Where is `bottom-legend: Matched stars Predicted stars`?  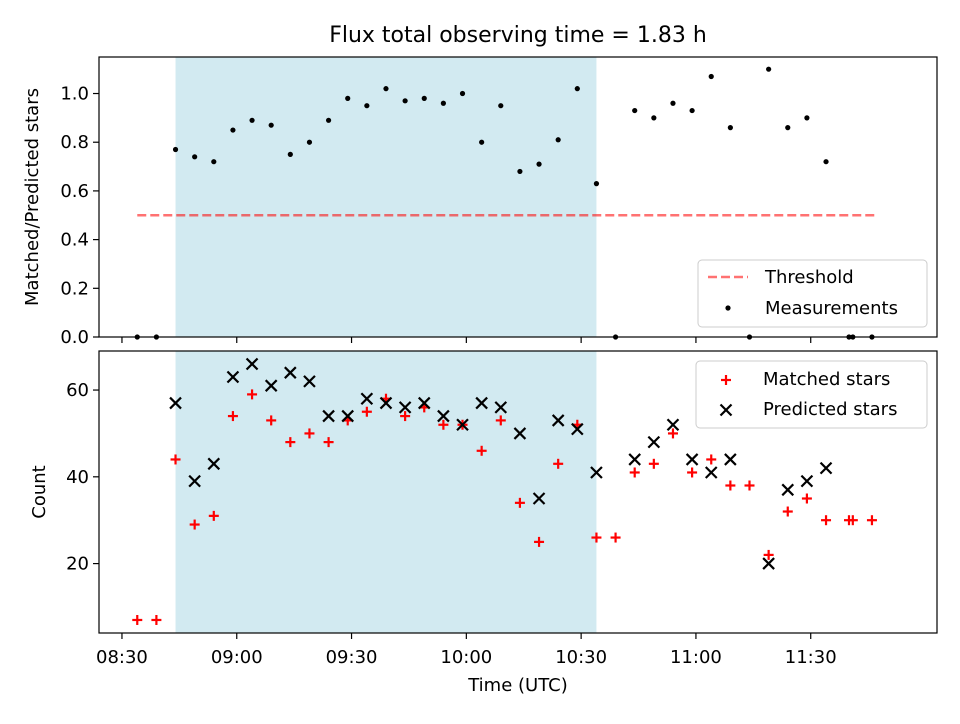
bottom-legend: Matched stars Predicted stars is located at coordinates (811, 394).